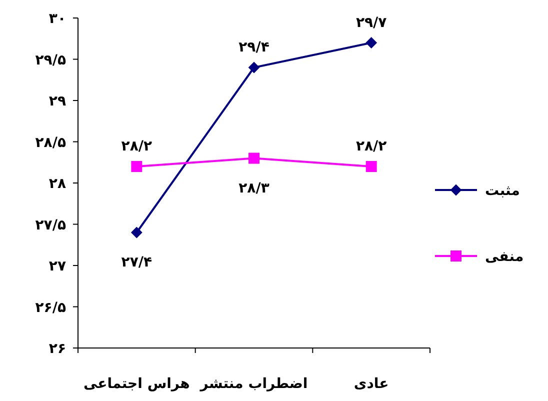 The height and width of the screenshot is (401, 548). What do you see at coordinates (50, 142) in the screenshot?
I see `y-tick-label: ۲۸/۵` at bounding box center [50, 142].